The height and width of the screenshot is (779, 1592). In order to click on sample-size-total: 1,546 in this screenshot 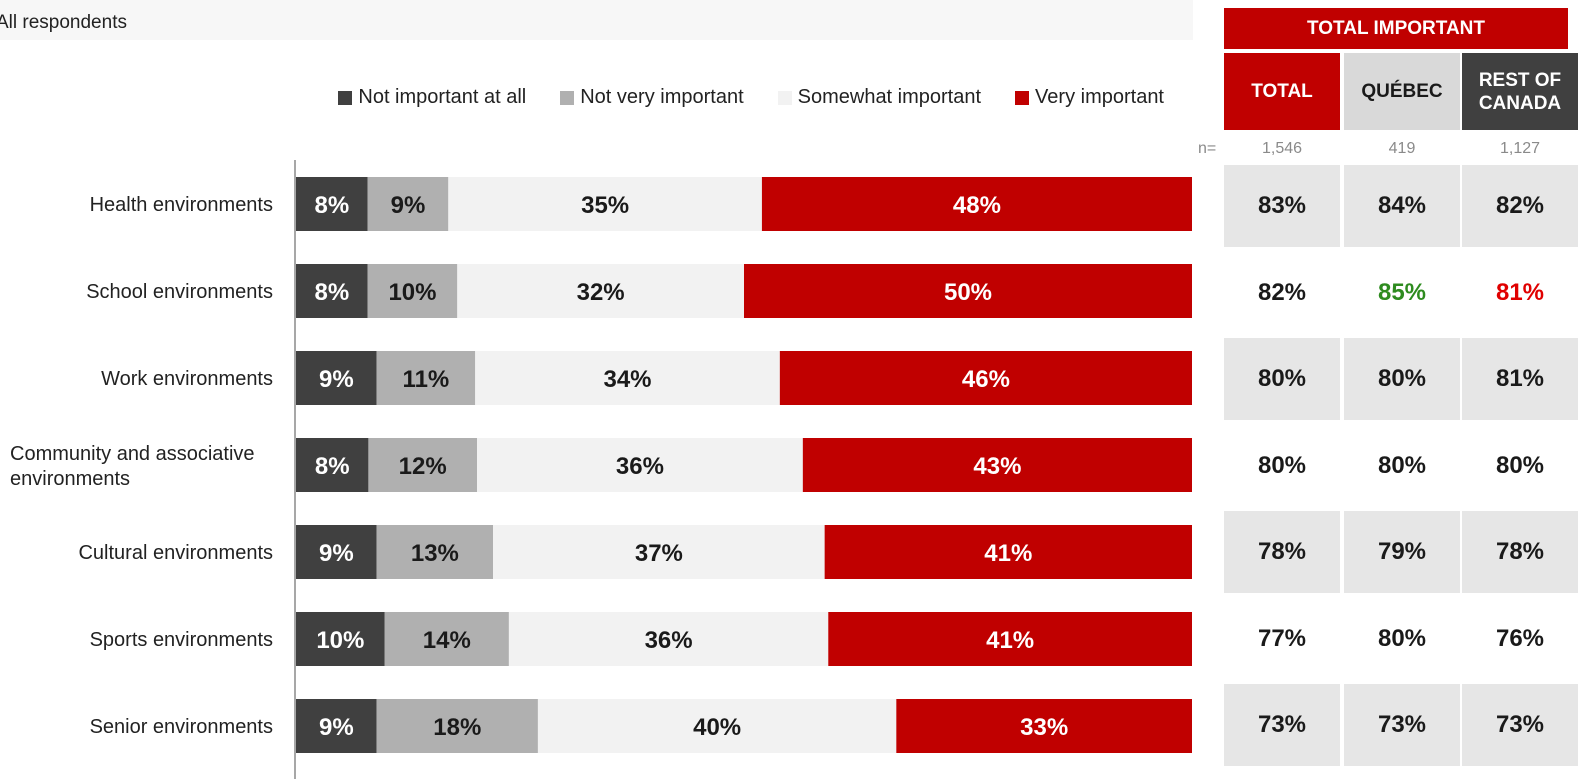, I will do `click(1282, 148)`.